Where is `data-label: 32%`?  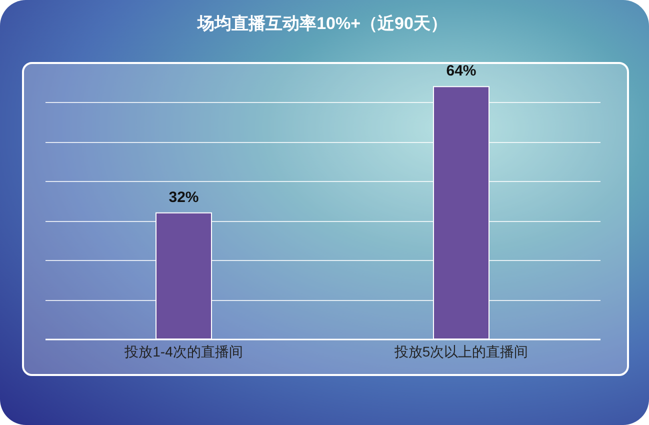 data-label: 32% is located at coordinates (183, 197).